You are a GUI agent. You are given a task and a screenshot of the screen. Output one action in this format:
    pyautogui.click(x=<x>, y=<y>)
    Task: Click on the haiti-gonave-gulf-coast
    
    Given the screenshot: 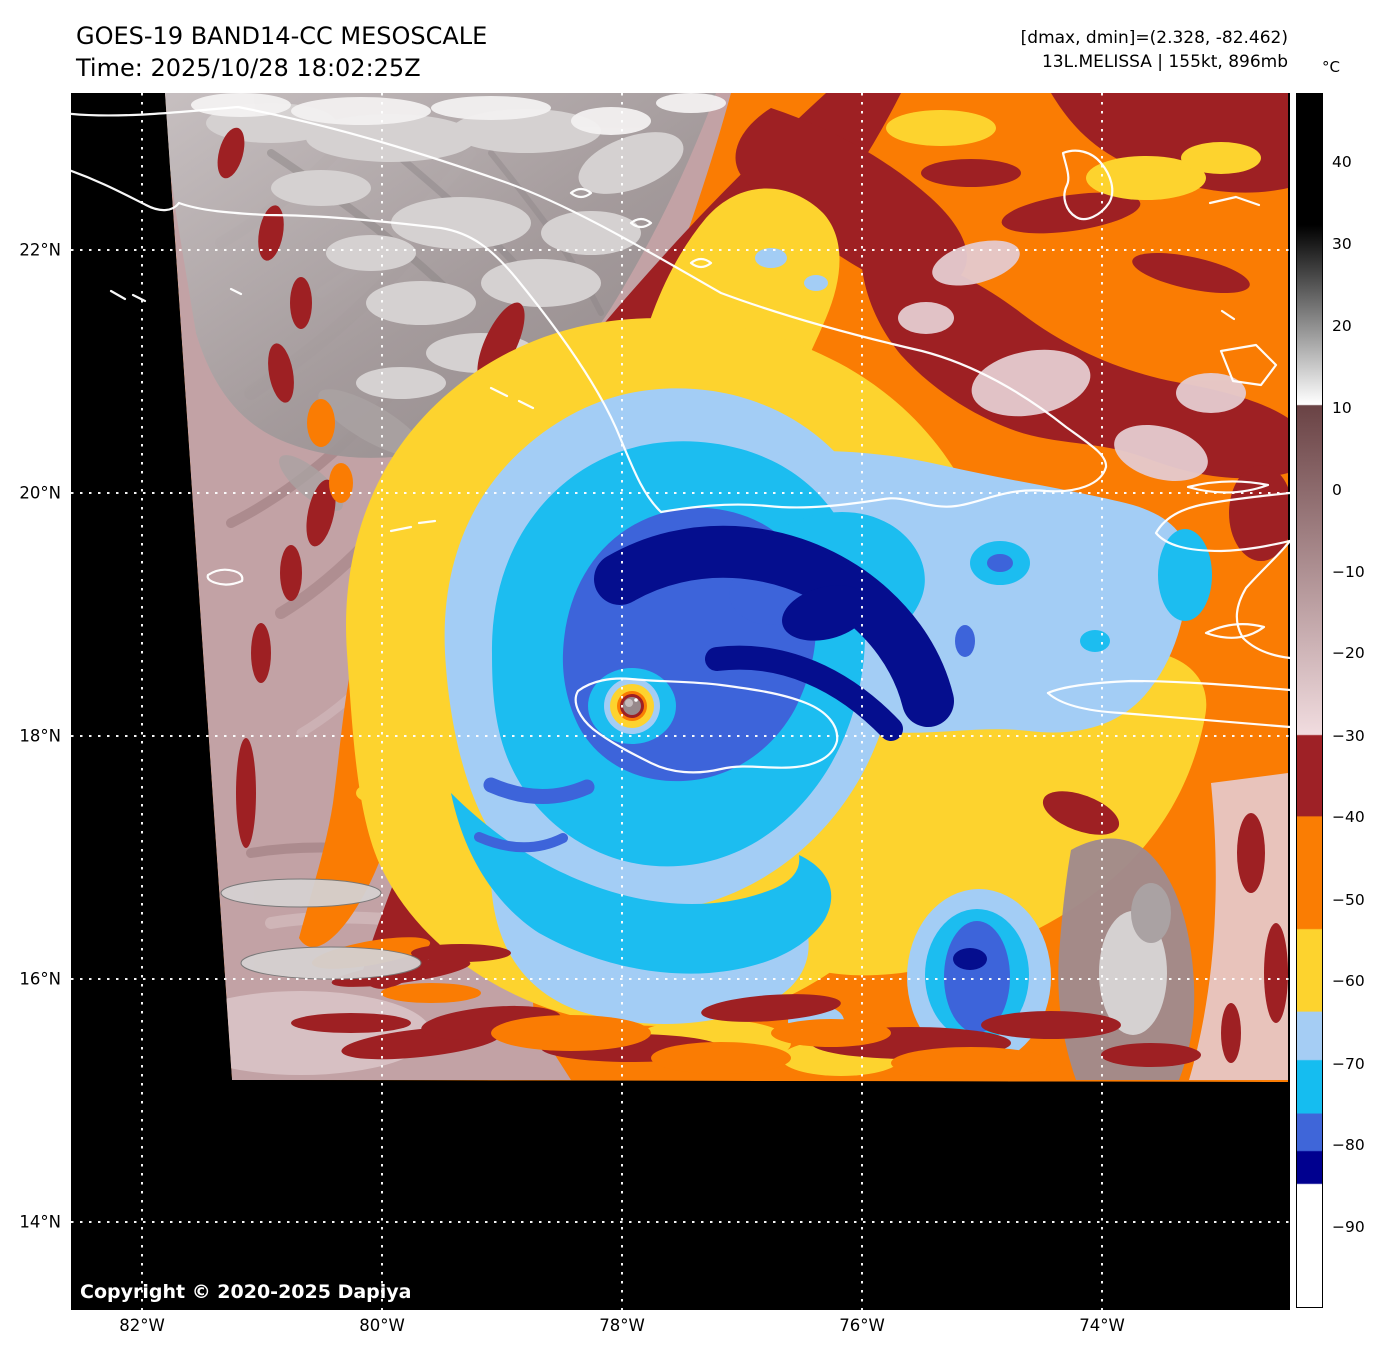 What is the action you would take?
    pyautogui.click(x=1262, y=599)
    